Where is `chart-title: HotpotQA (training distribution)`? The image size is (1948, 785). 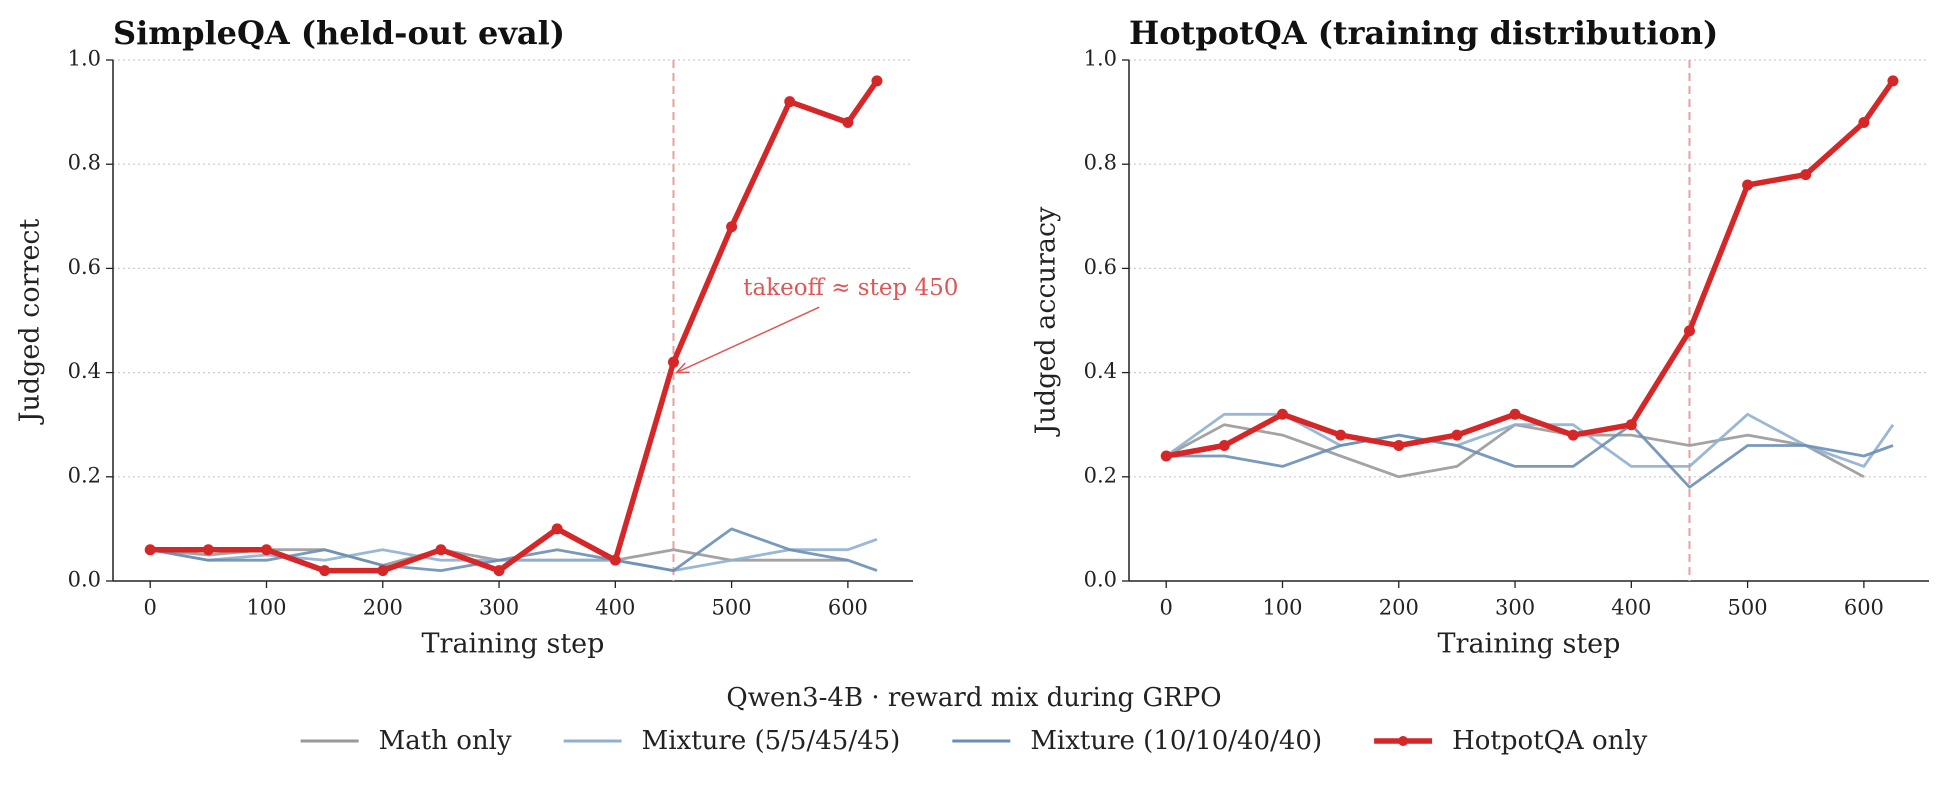 chart-title: HotpotQA (training distribution) is located at coordinates (1423, 33).